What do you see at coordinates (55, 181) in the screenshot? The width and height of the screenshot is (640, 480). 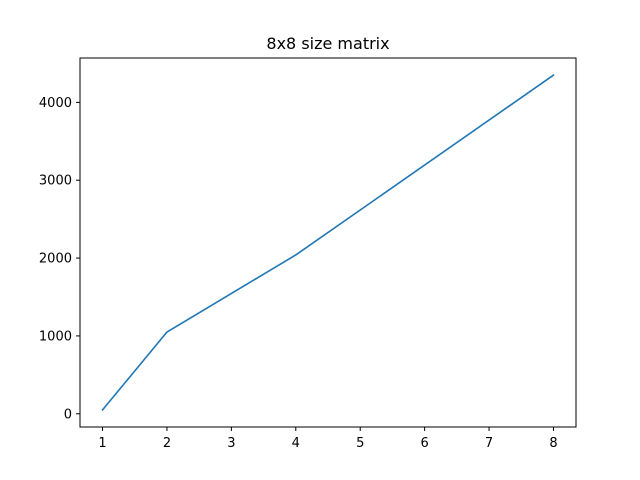 I see `y-tick-label: 3000` at bounding box center [55, 181].